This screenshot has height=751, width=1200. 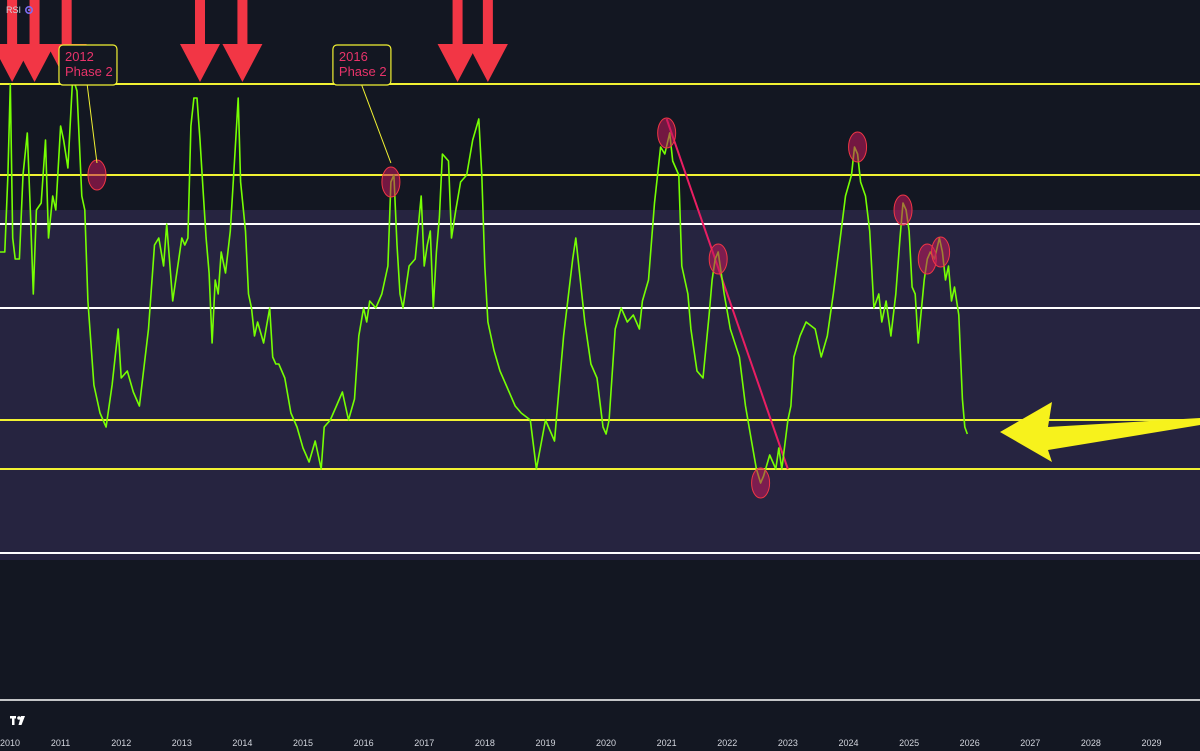 What do you see at coordinates (667, 743) in the screenshot?
I see `x-tick-label: 2021` at bounding box center [667, 743].